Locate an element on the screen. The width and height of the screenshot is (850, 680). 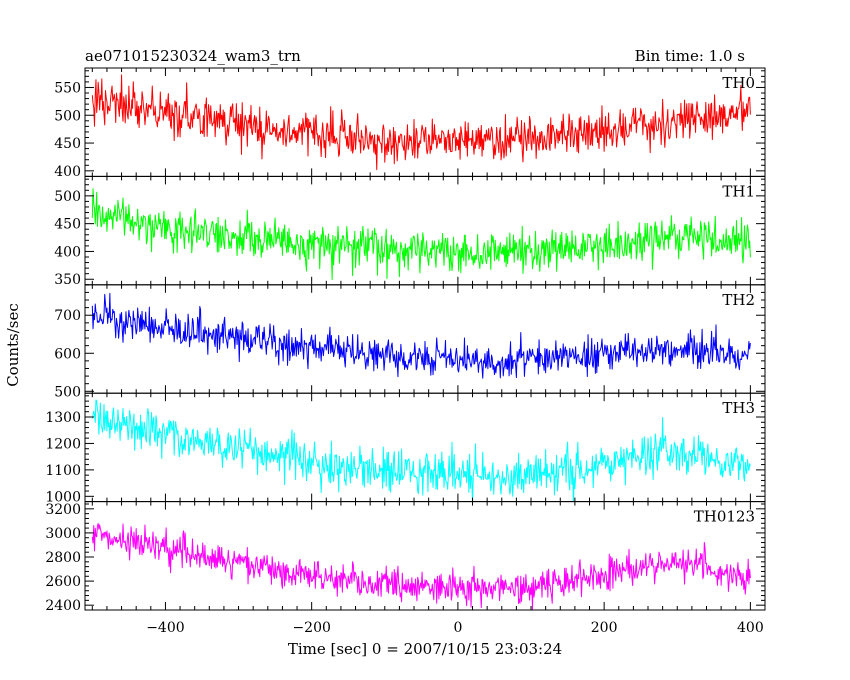
panel-label-th2: TH2 is located at coordinates (738, 300).